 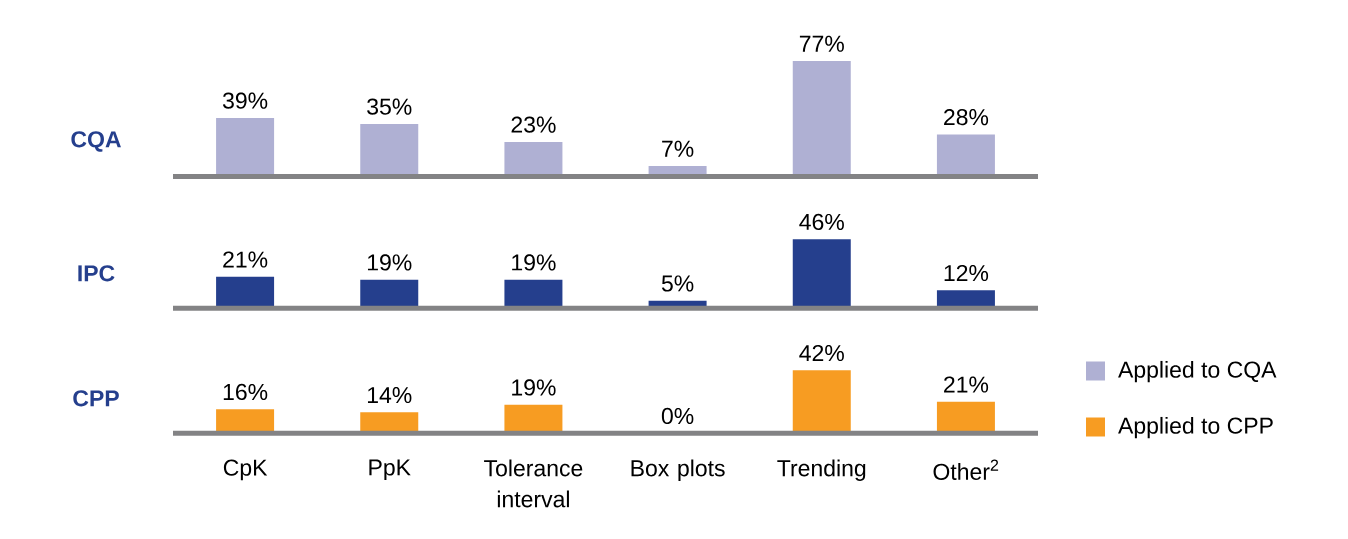 What do you see at coordinates (966, 273) in the screenshot?
I see `data-label: 12%` at bounding box center [966, 273].